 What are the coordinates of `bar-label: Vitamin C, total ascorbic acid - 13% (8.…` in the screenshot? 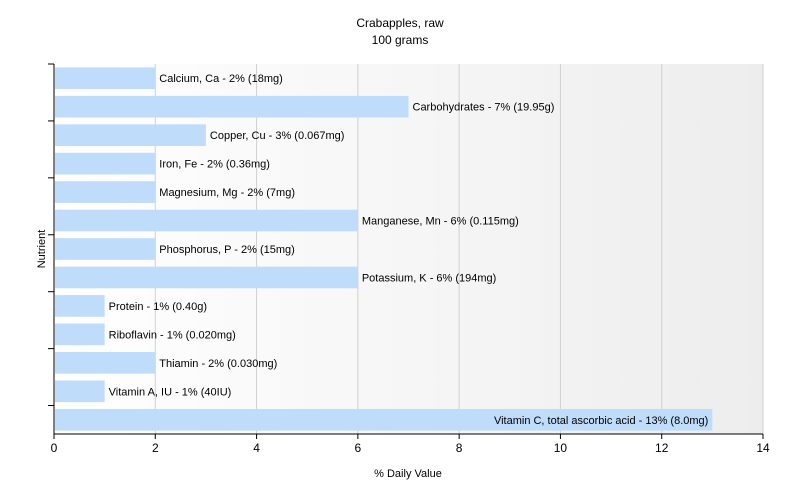 It's located at (601, 421).